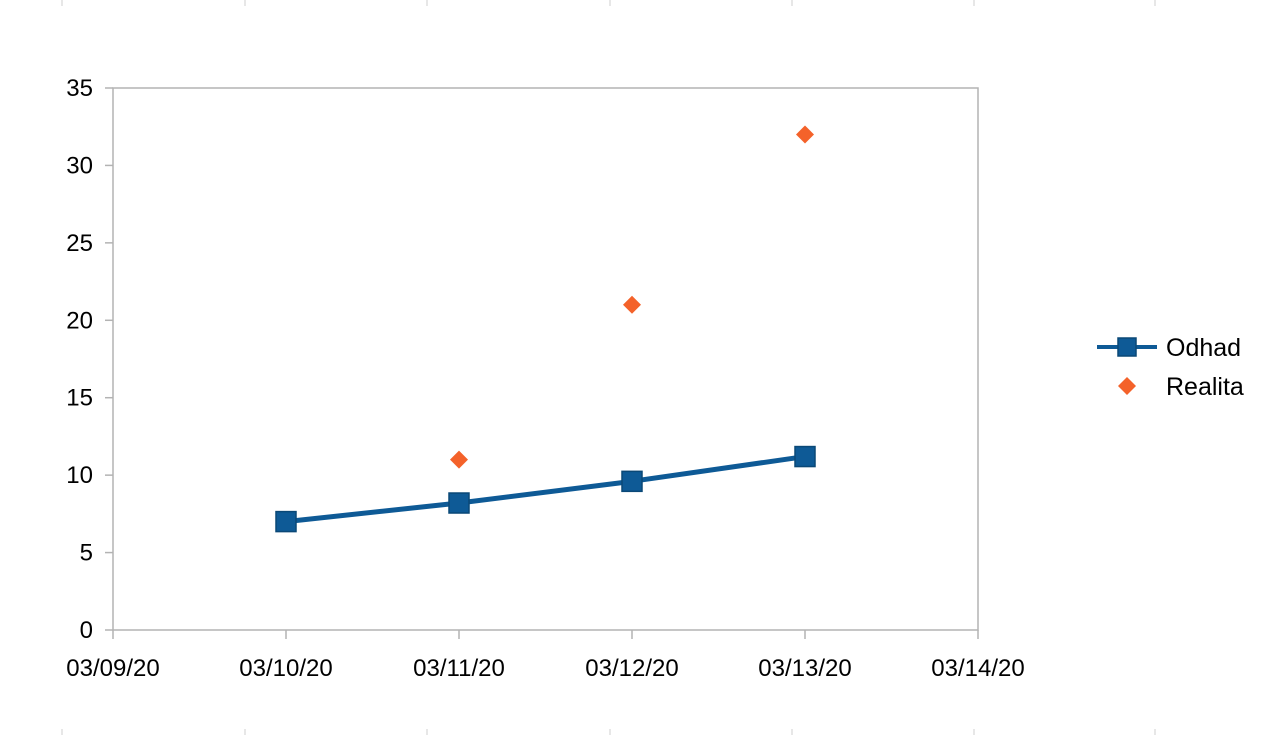 The width and height of the screenshot is (1280, 740). I want to click on y-tick-label: 10, so click(79, 475).